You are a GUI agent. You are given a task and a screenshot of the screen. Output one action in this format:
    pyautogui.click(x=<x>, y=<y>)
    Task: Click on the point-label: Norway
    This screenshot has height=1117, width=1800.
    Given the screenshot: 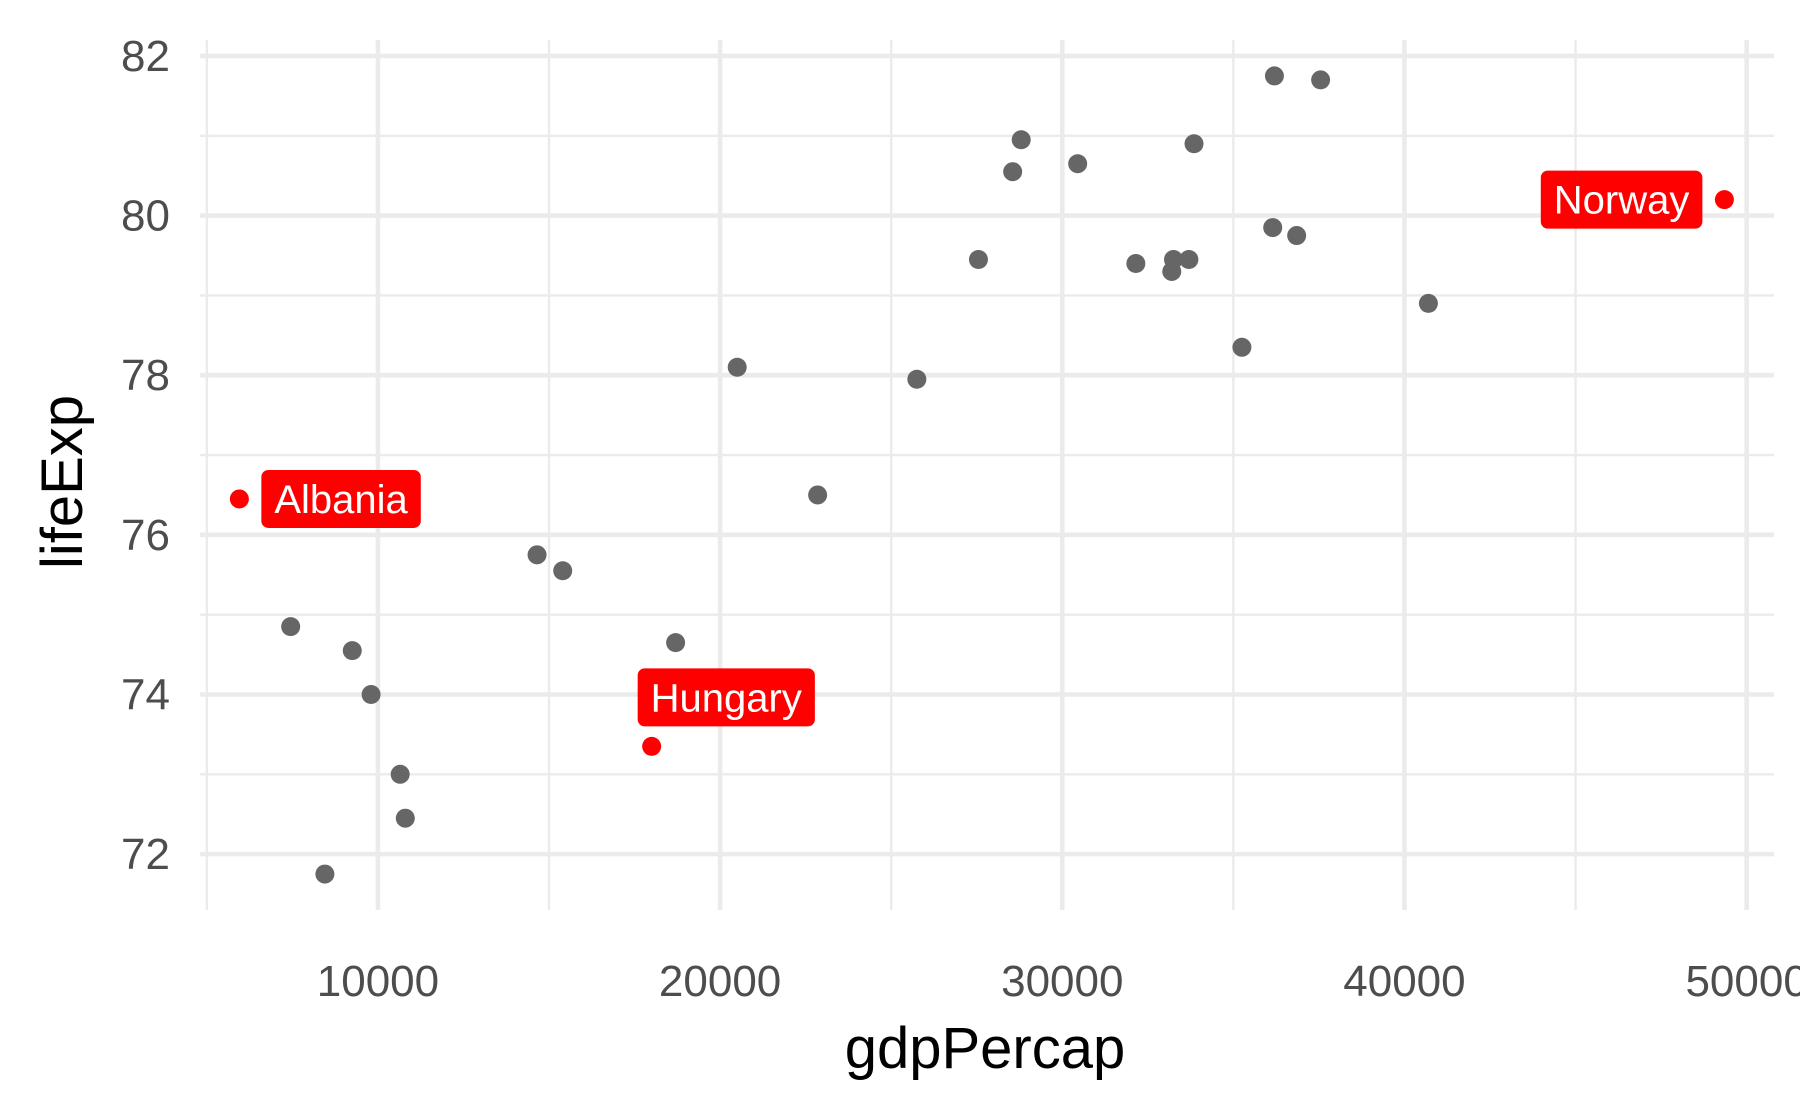 What is the action you would take?
    pyautogui.click(x=1621, y=199)
    